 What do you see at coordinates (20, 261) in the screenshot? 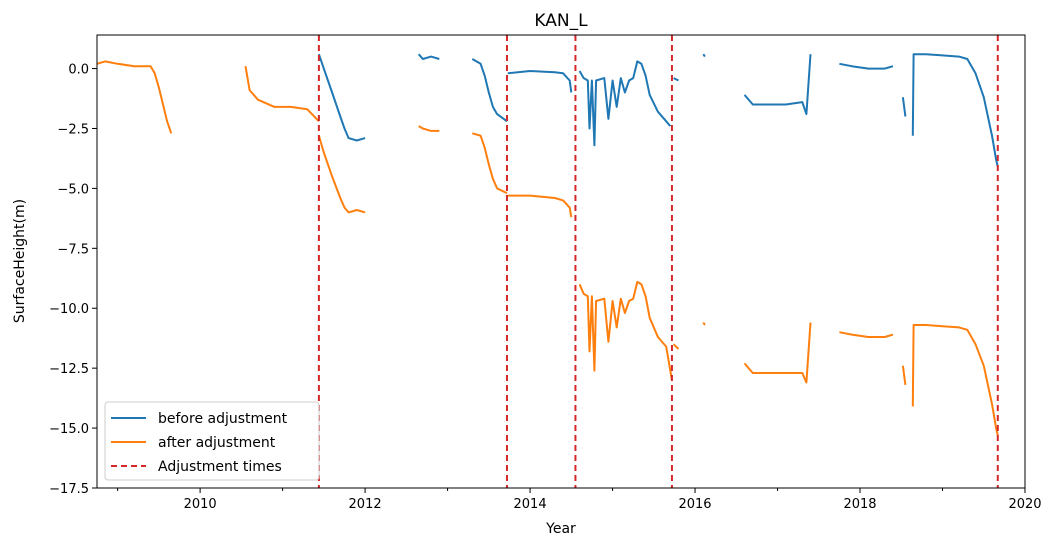
I see `y-axis-label: SurfaceHeight(m)` at bounding box center [20, 261].